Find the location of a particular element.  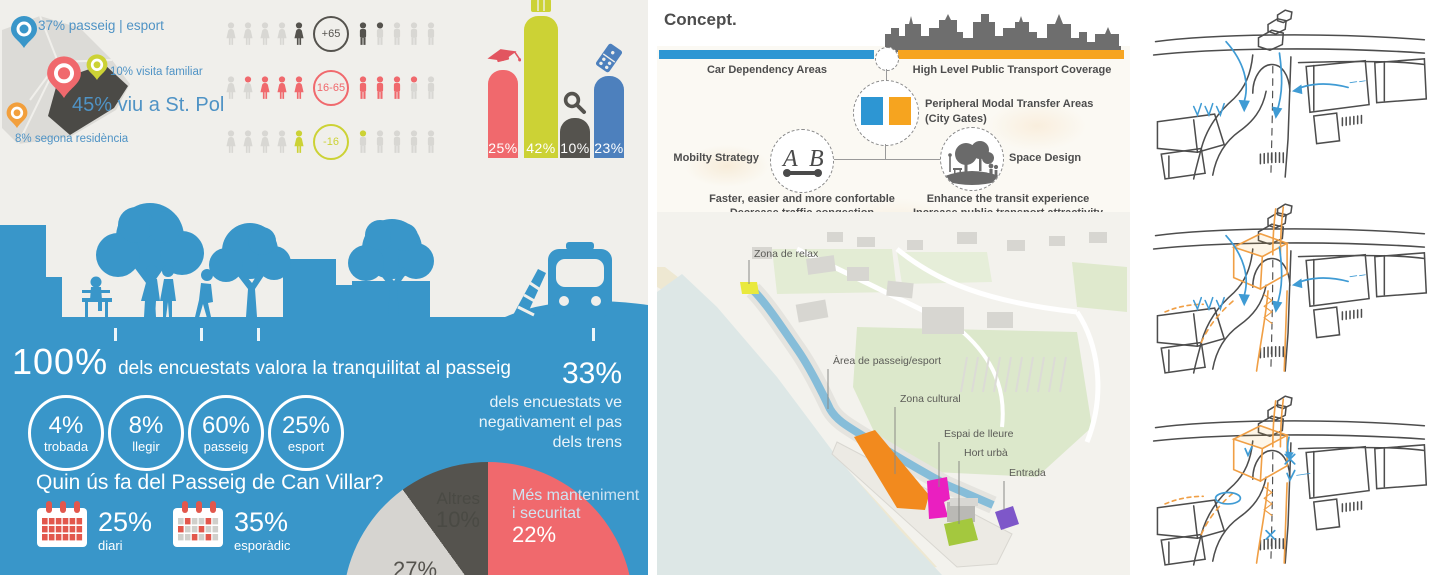

bottle-percent: 10% is located at coordinates (575, 148).